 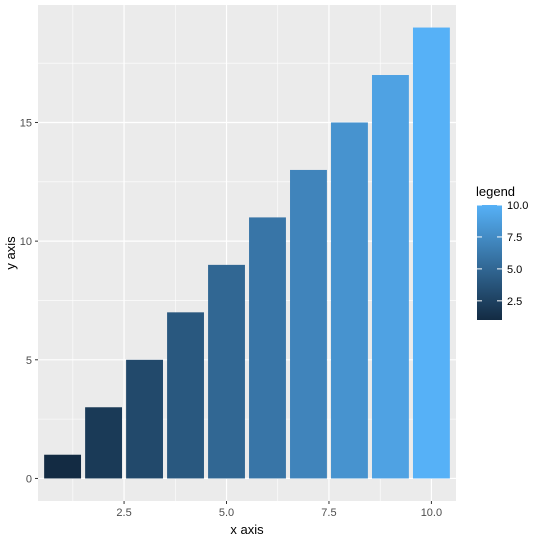 I want to click on x-axis-title: x axis, so click(x=247, y=529).